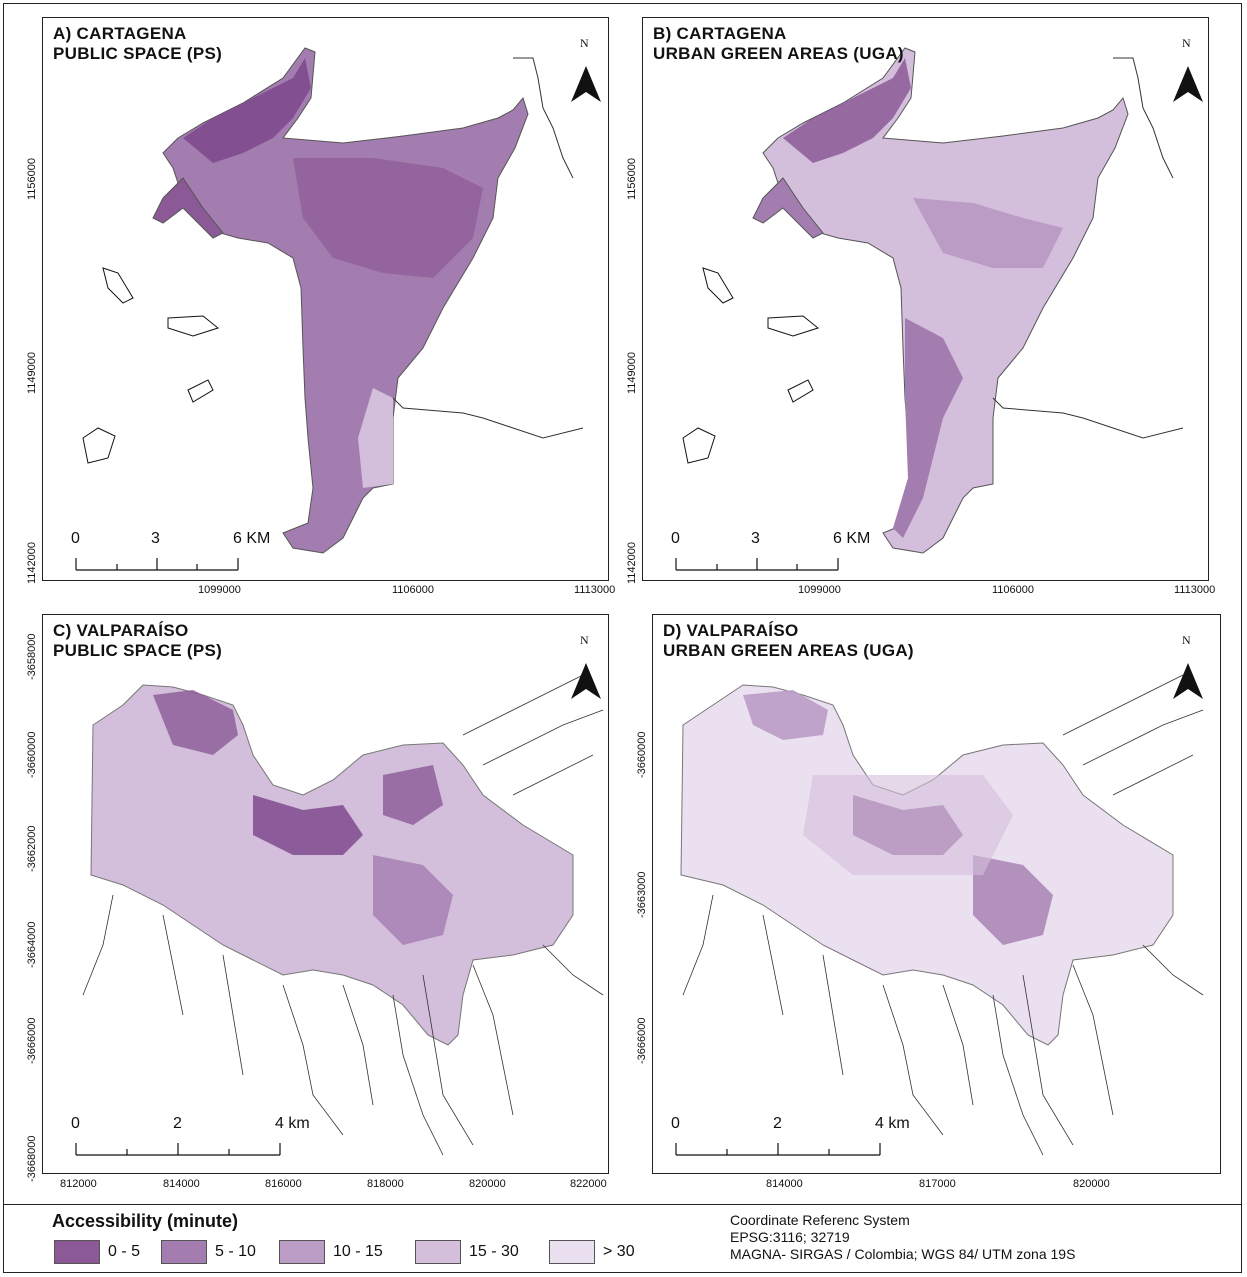 Image resolution: width=1247 pixels, height=1277 pixels. I want to click on y-tick: -3663000, so click(642, 895).